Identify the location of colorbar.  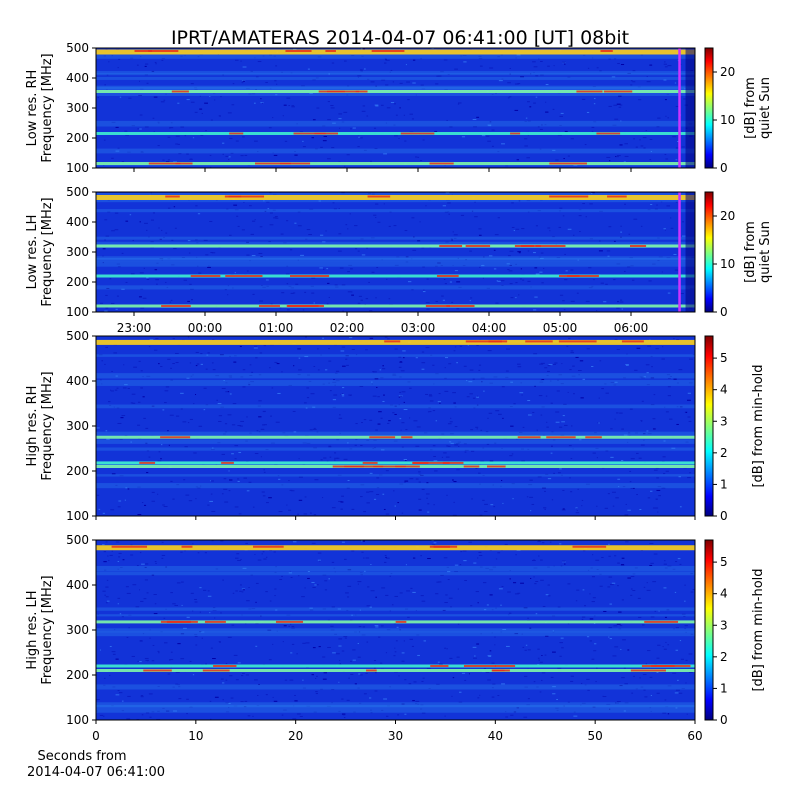
(709, 630).